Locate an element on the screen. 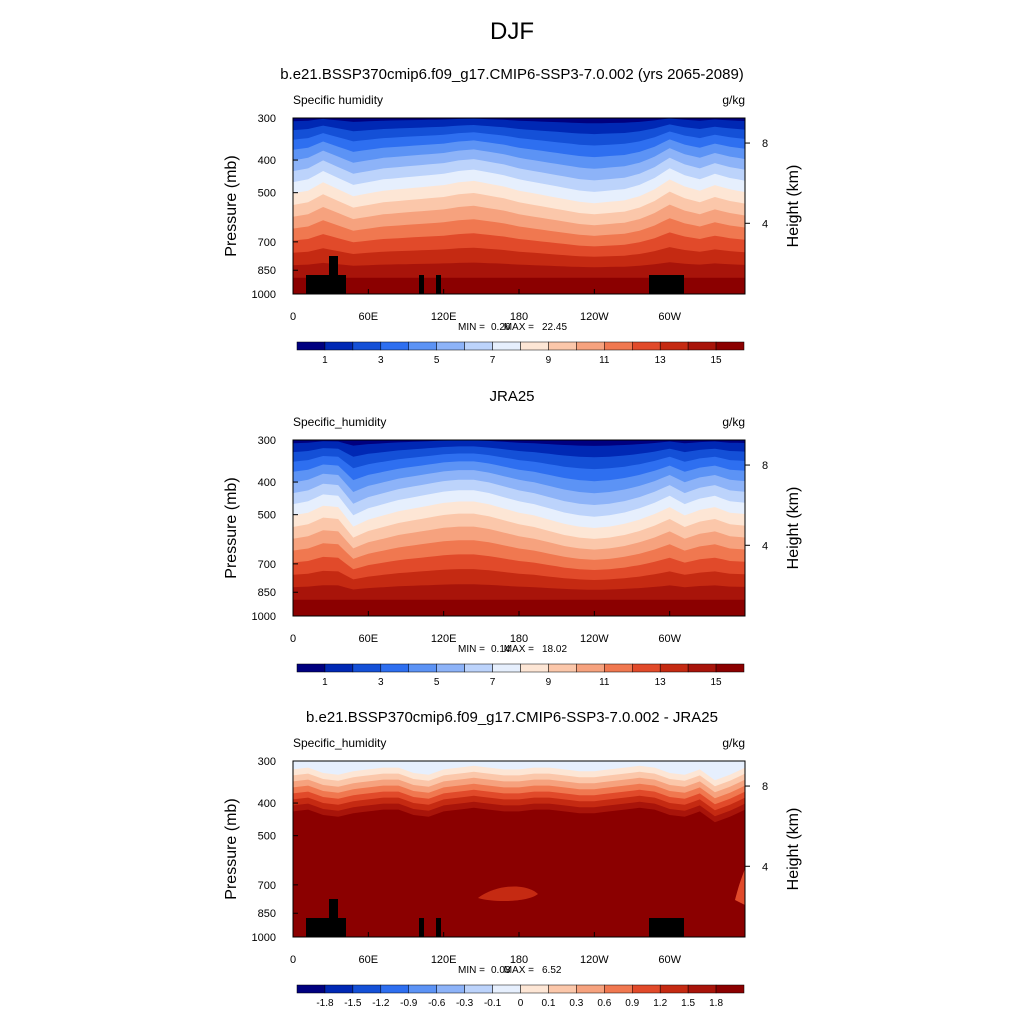 Image resolution: width=1024 pixels, height=1024 pixels. colorbar-label: -0.3 is located at coordinates (465, 1003).